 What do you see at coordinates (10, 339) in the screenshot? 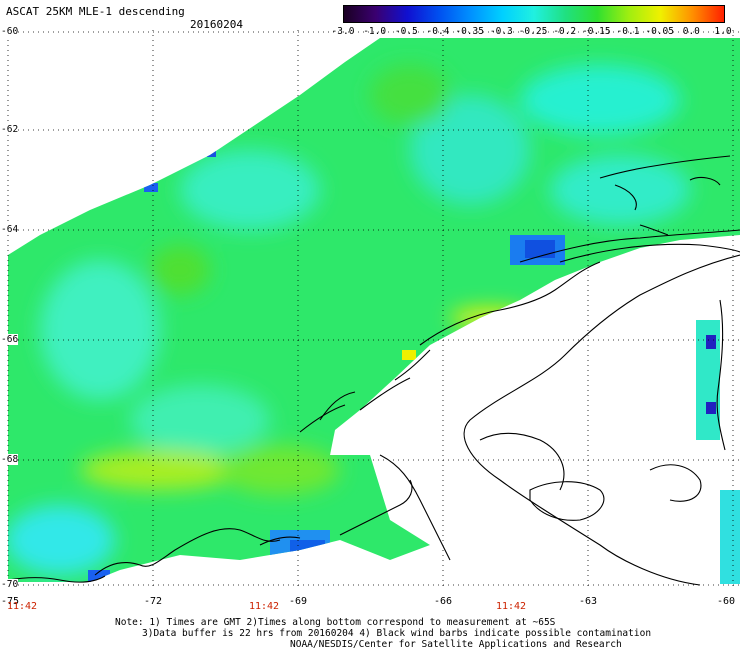
I see `lat-label: -66` at bounding box center [10, 339].